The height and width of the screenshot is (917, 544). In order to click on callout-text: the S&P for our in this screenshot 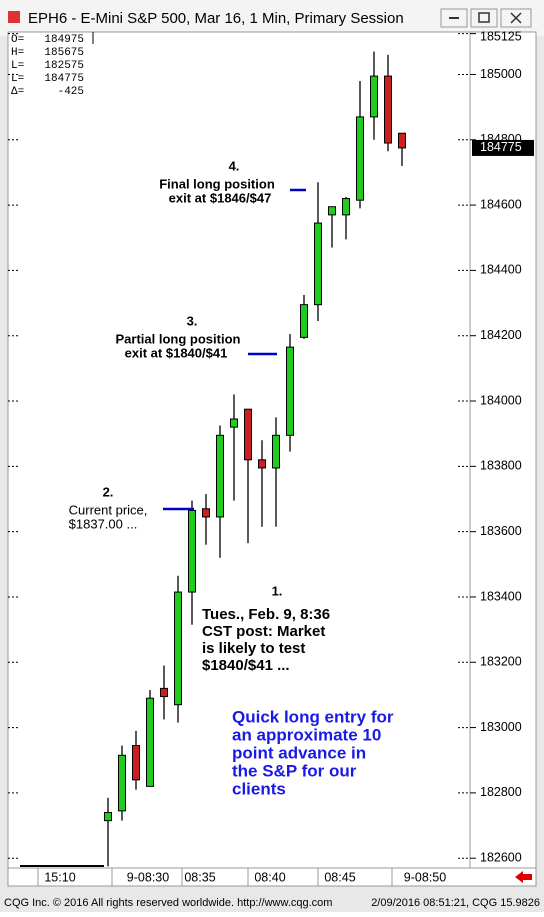, I will do `click(294, 770)`.